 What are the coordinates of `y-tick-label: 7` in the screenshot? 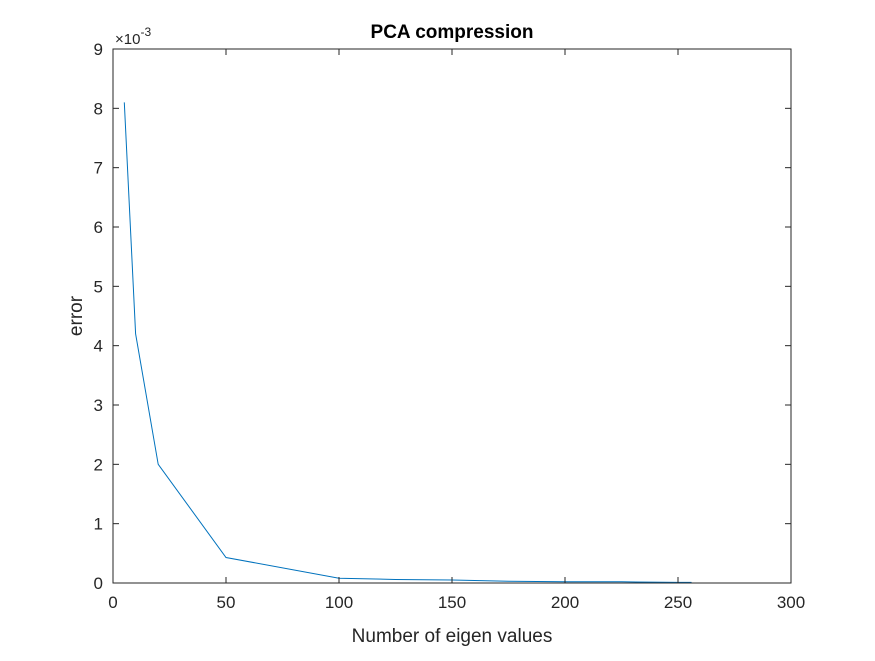 It's located at (98, 168).